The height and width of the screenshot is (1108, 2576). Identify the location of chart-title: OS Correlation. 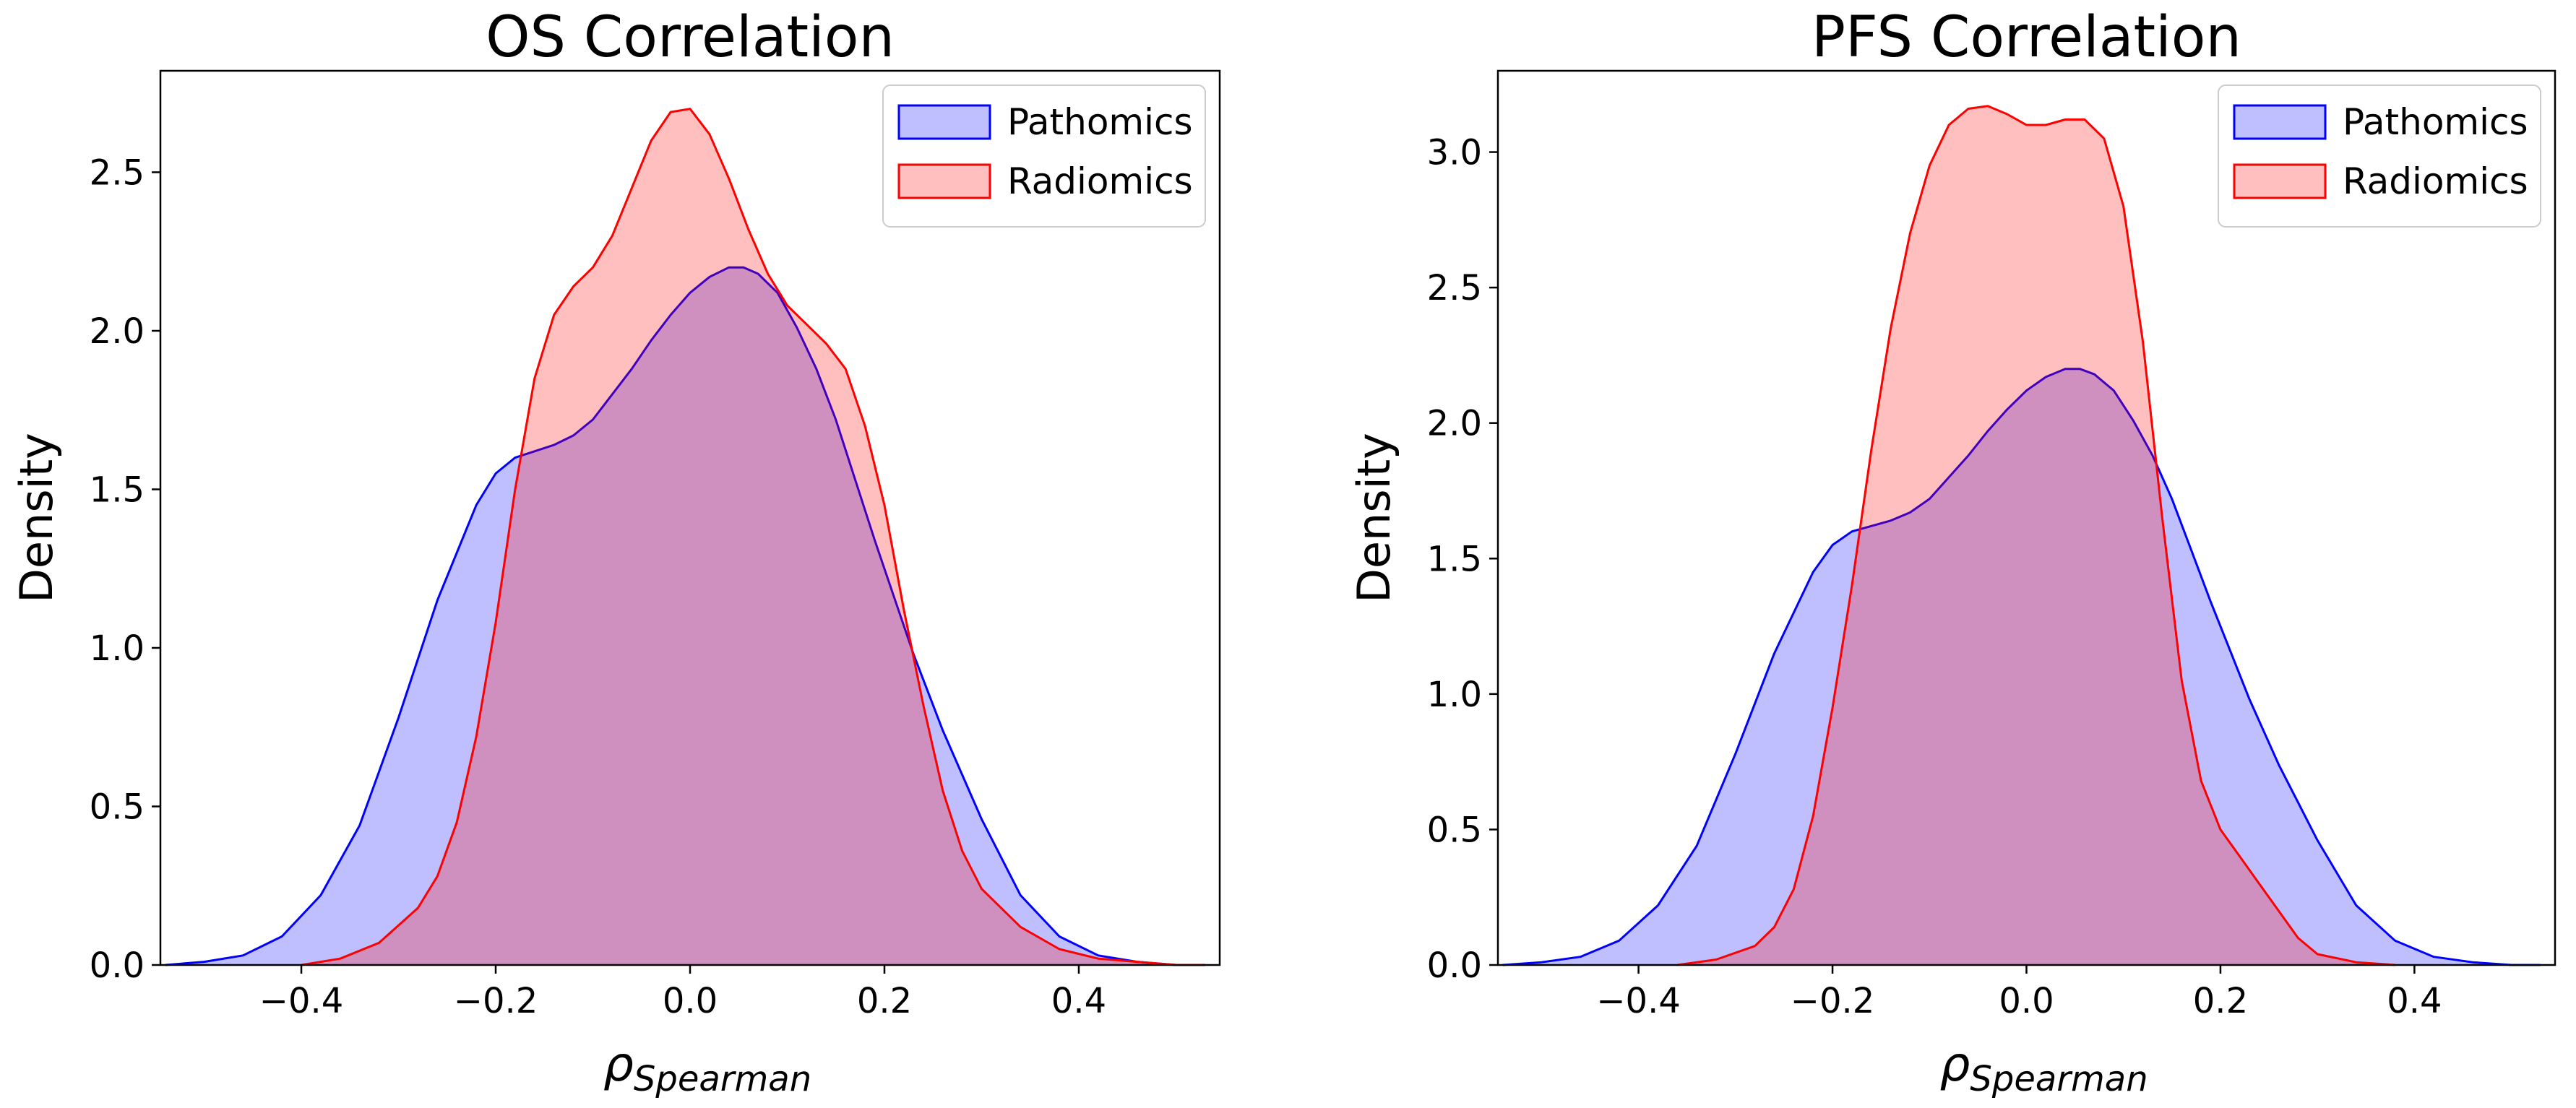
(690, 37).